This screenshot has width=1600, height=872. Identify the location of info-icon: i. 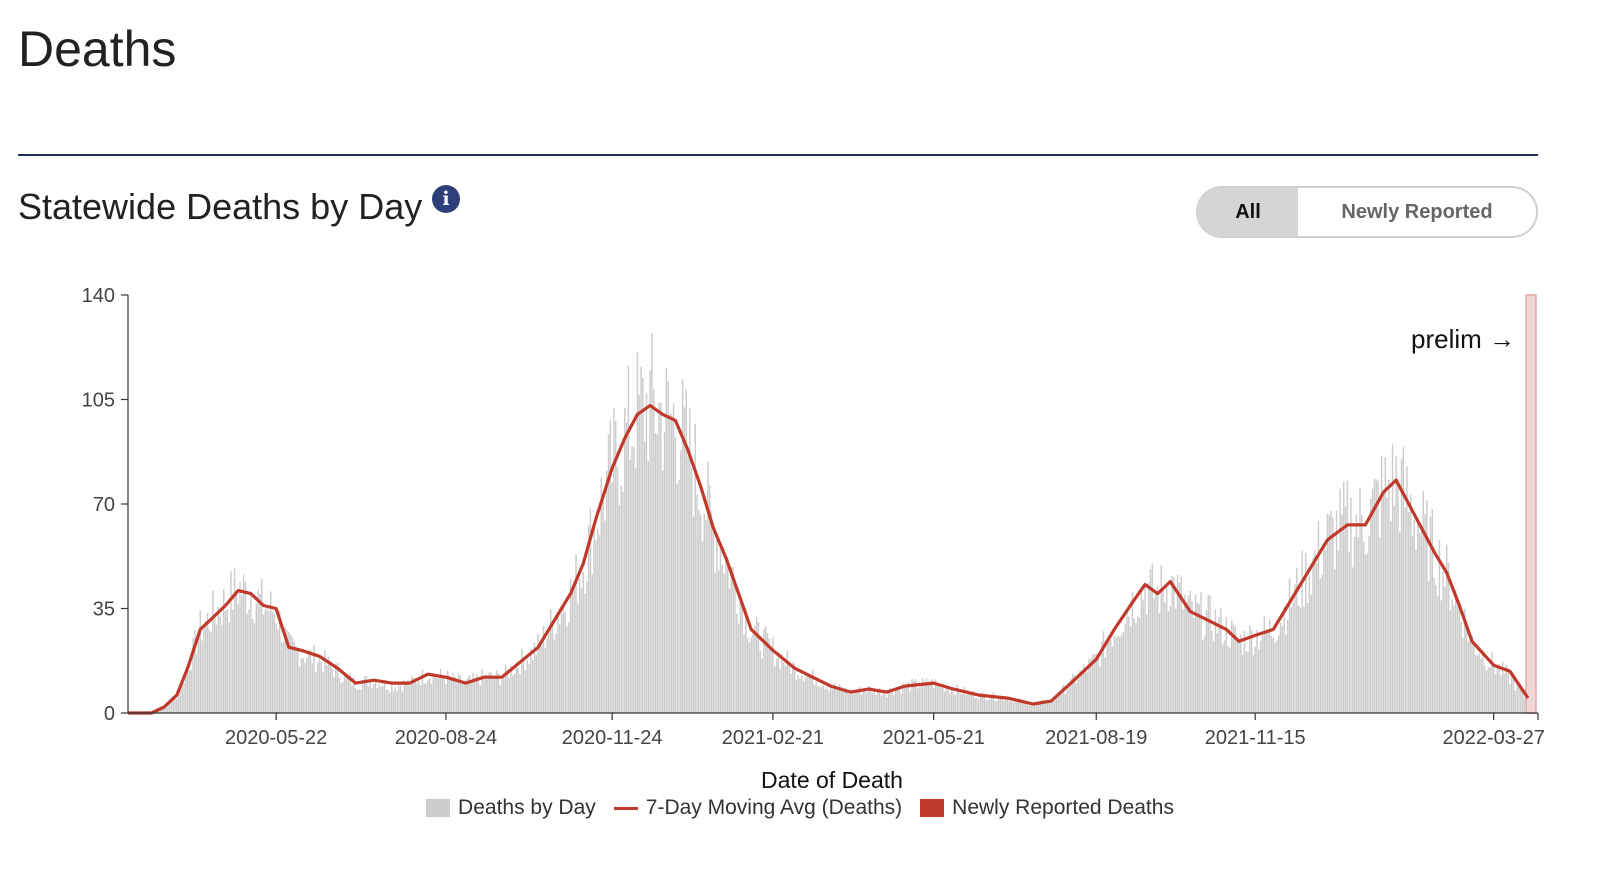
(446, 199).